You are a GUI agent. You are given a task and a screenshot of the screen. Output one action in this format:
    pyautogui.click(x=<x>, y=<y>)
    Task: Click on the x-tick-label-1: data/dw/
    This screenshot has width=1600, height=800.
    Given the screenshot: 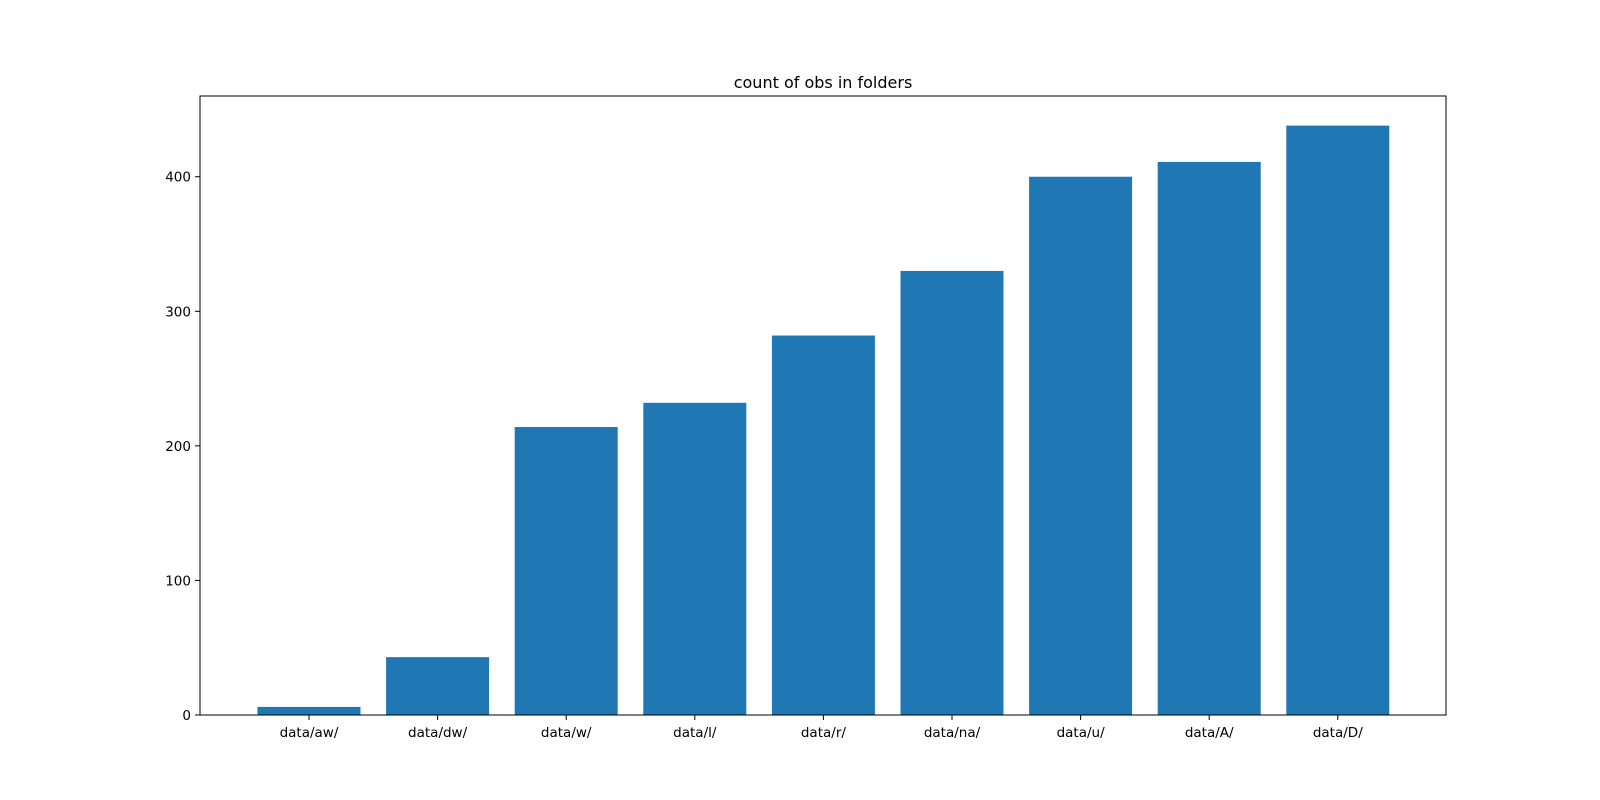 What is the action you would take?
    pyautogui.click(x=438, y=733)
    